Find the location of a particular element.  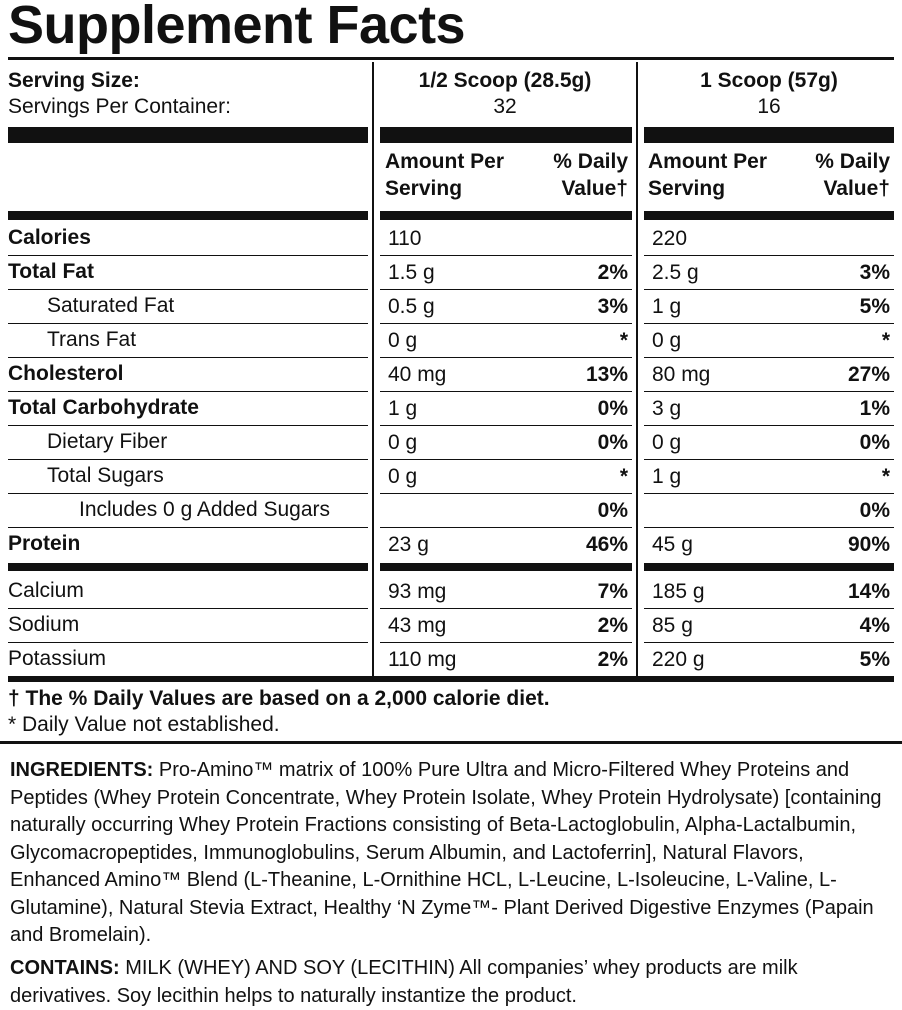

daily-value: 46% is located at coordinates (606, 544).